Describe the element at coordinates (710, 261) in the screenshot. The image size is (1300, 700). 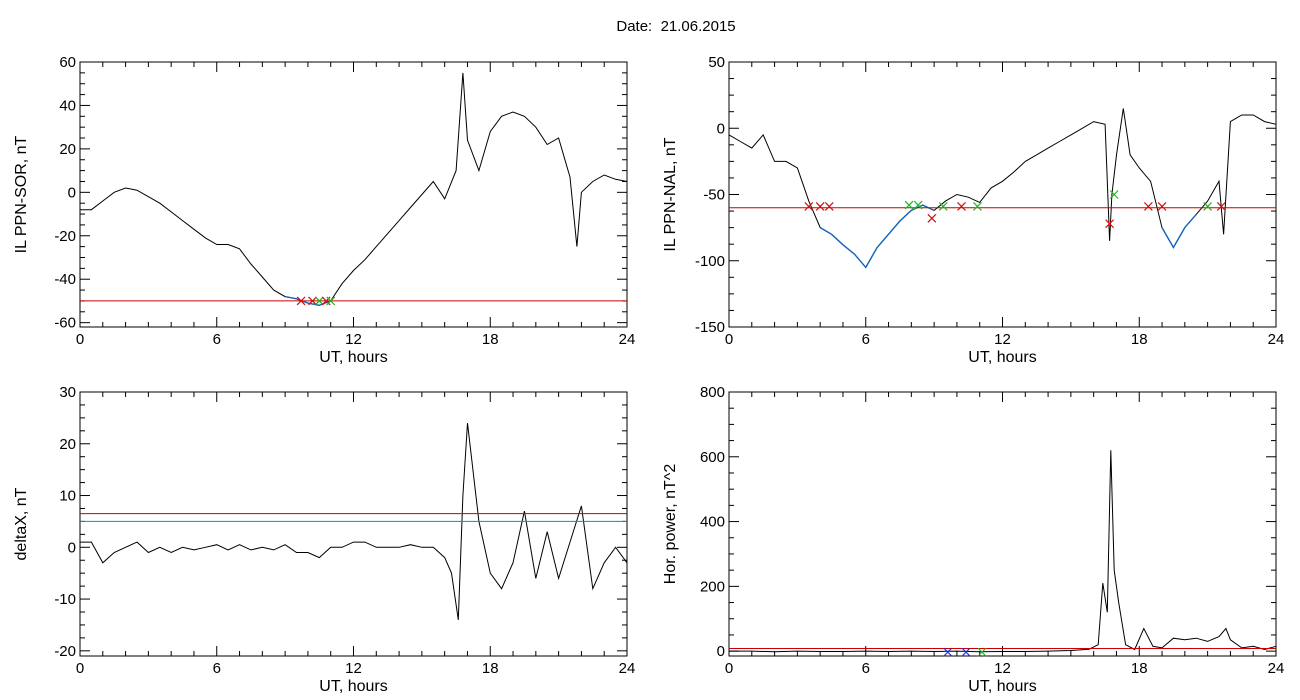
I see `y-tick-label: -100` at that location.